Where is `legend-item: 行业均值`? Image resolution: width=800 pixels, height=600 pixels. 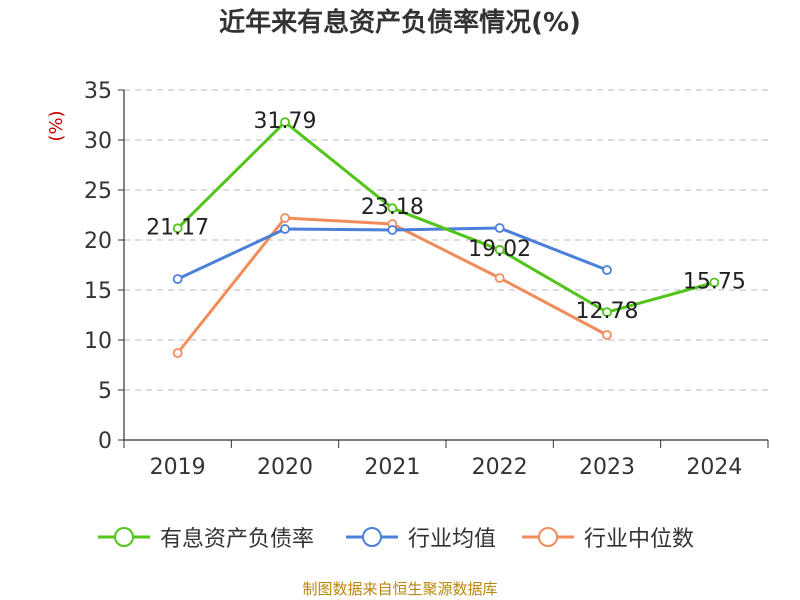
legend-item: 行业均值 is located at coordinates (420, 537).